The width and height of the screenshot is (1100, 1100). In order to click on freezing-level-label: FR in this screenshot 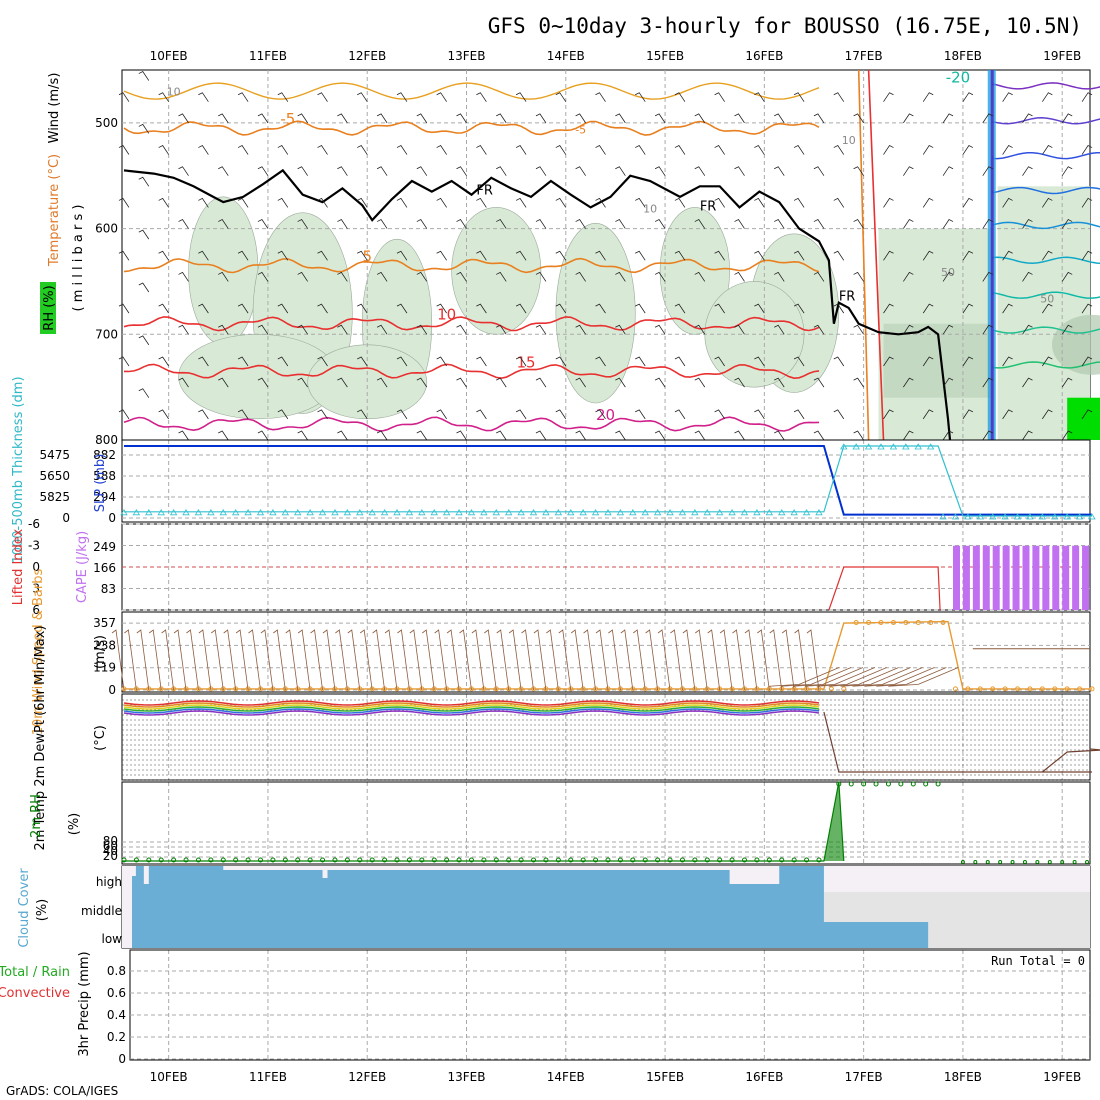, I will do `click(847, 296)`.